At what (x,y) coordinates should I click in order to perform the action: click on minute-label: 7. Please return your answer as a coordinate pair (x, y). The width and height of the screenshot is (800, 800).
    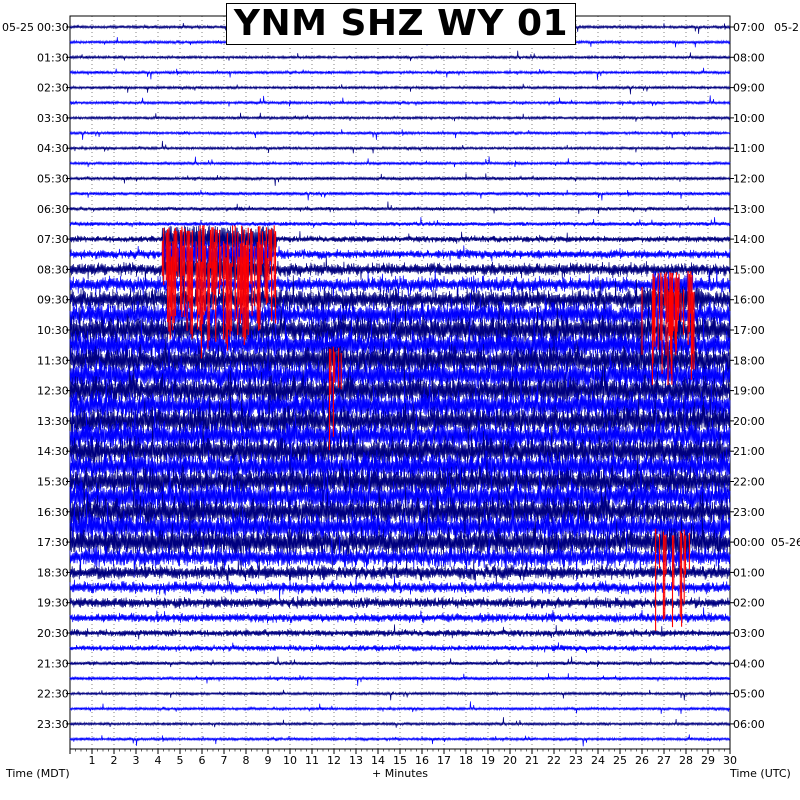
    Looking at the image, I should click on (224, 760).